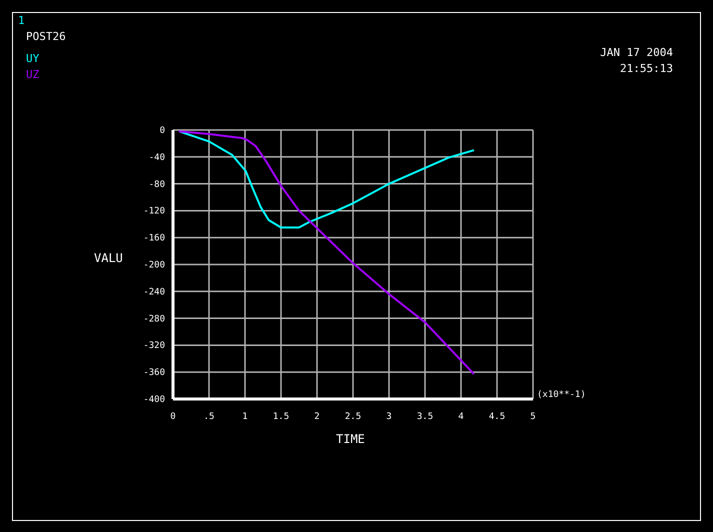 Image resolution: width=713 pixels, height=532 pixels. What do you see at coordinates (154, 400) in the screenshot?
I see `y-tick-label: -400` at bounding box center [154, 400].